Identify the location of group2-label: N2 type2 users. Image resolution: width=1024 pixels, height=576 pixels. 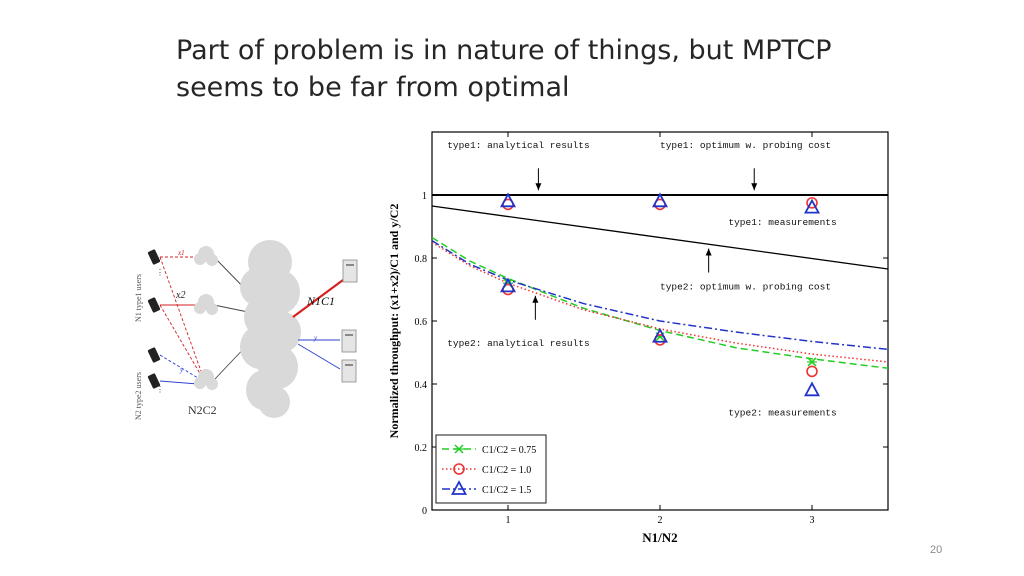
(138, 396).